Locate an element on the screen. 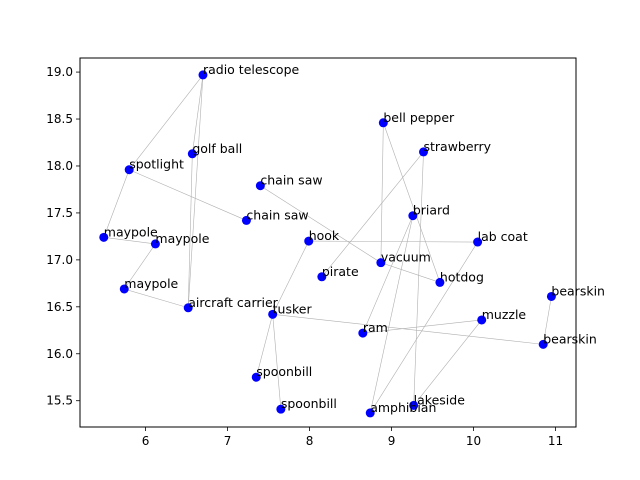  x-tick-label: 7 is located at coordinates (228, 441).